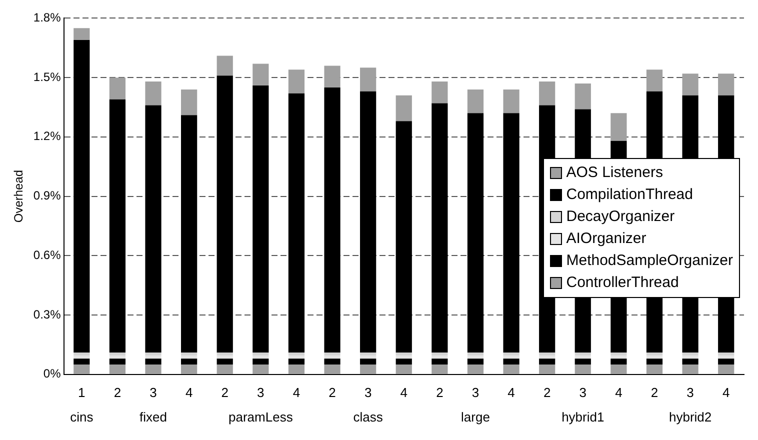 The height and width of the screenshot is (440, 758). What do you see at coordinates (261, 417) in the screenshot?
I see `text: paramLess` at bounding box center [261, 417].